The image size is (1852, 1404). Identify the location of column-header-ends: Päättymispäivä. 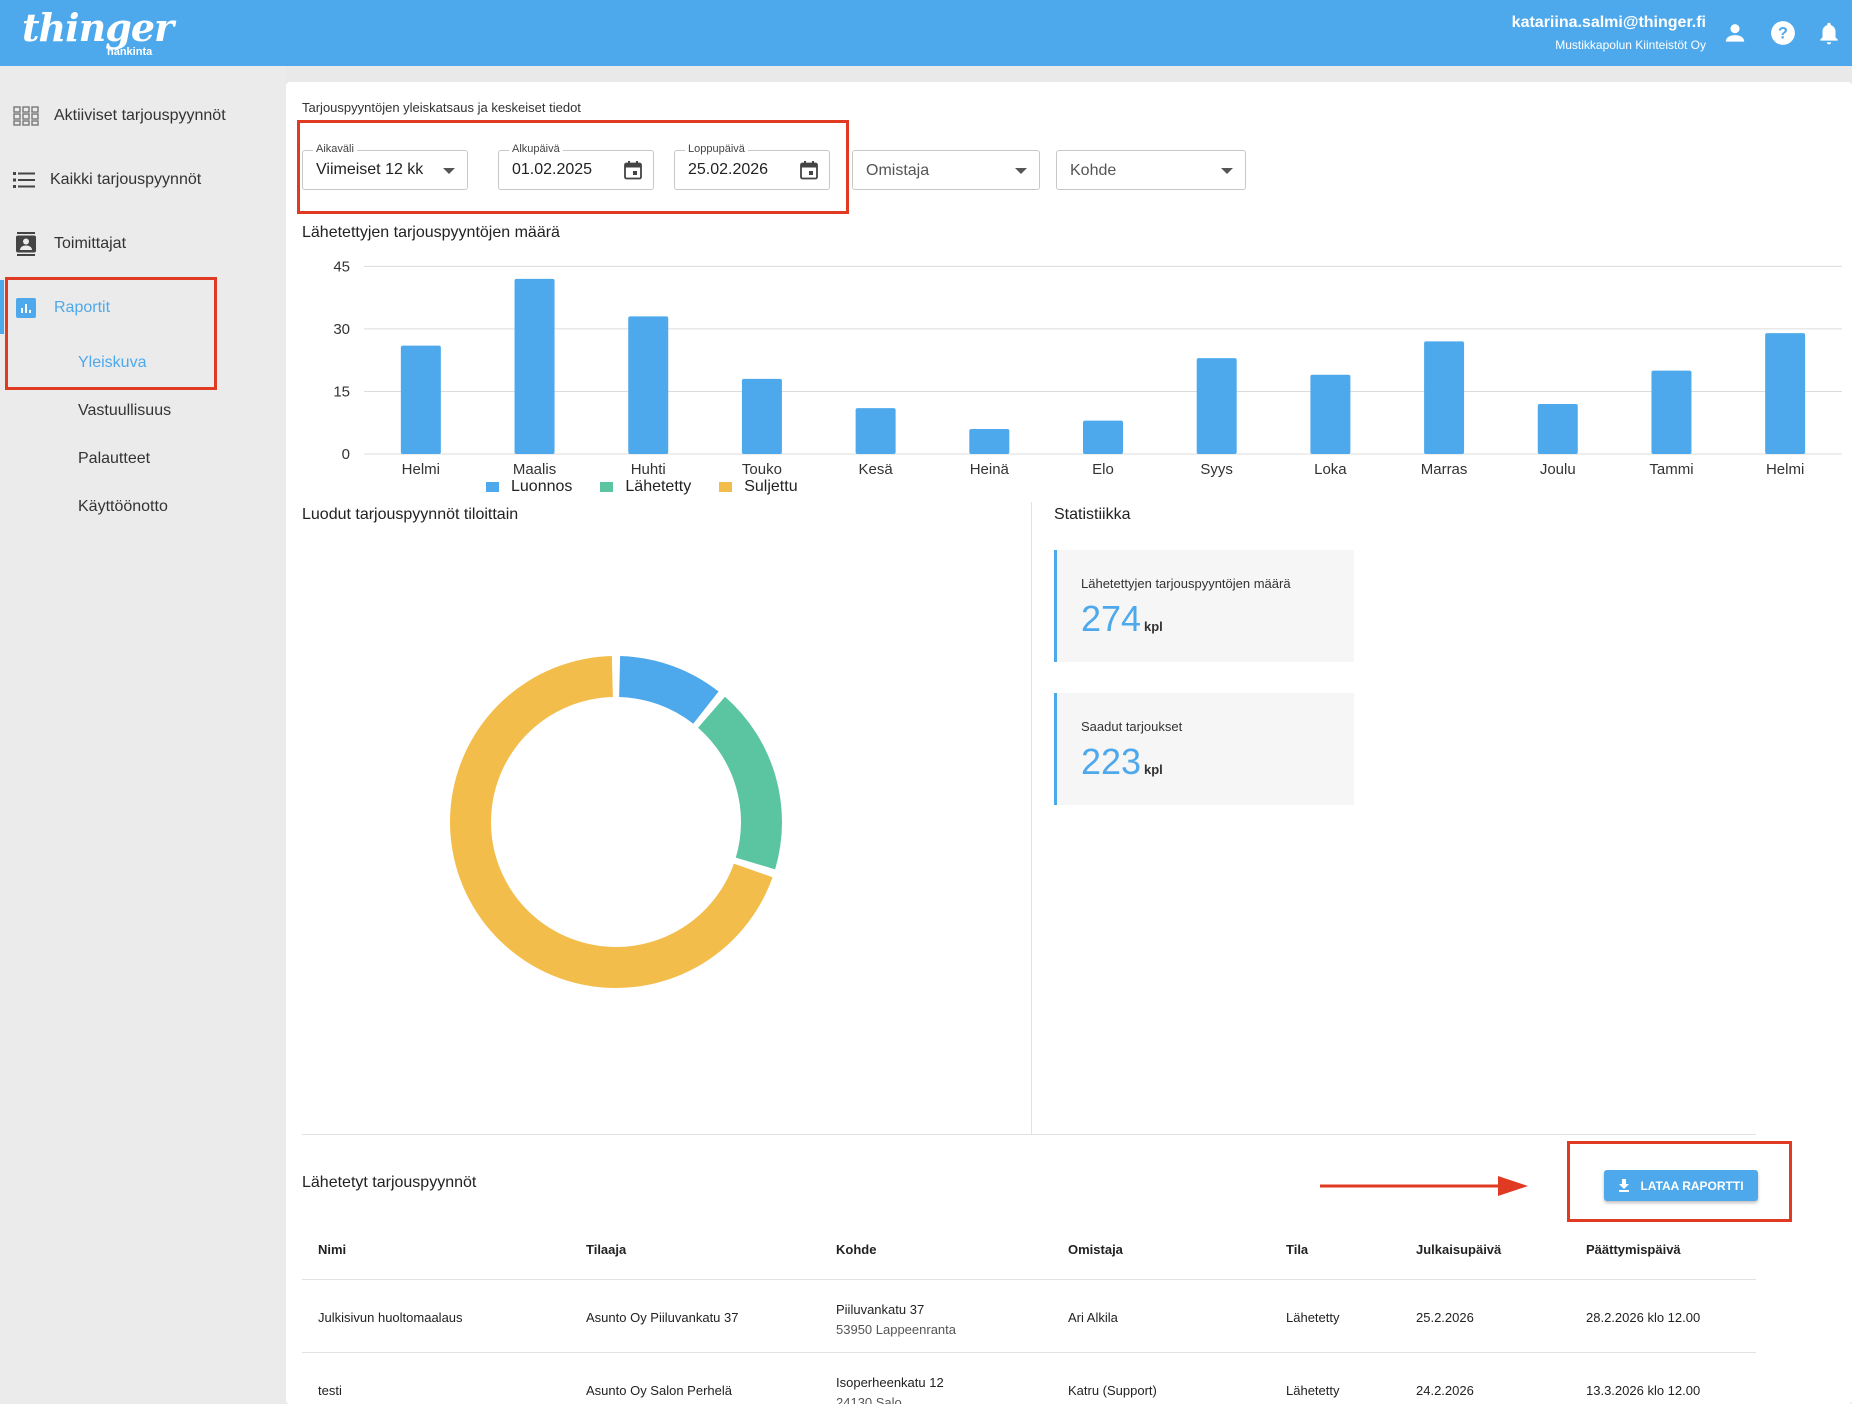
(1633, 1249).